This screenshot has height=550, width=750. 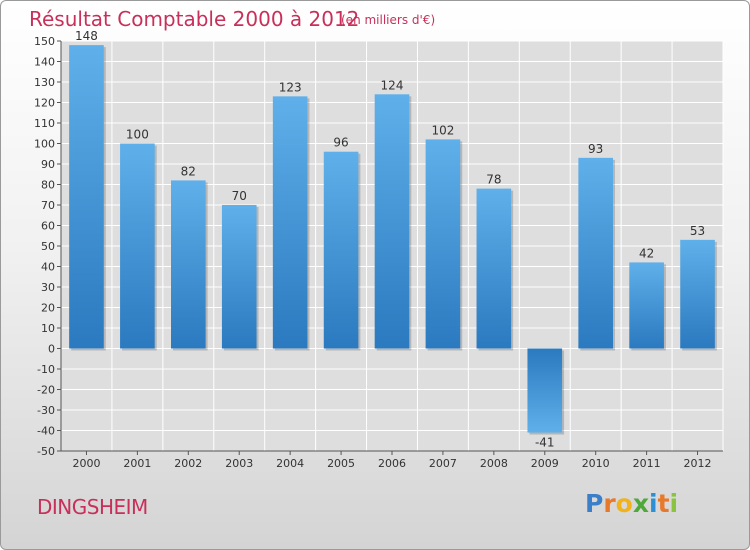 I want to click on data-label: 102, so click(x=442, y=130).